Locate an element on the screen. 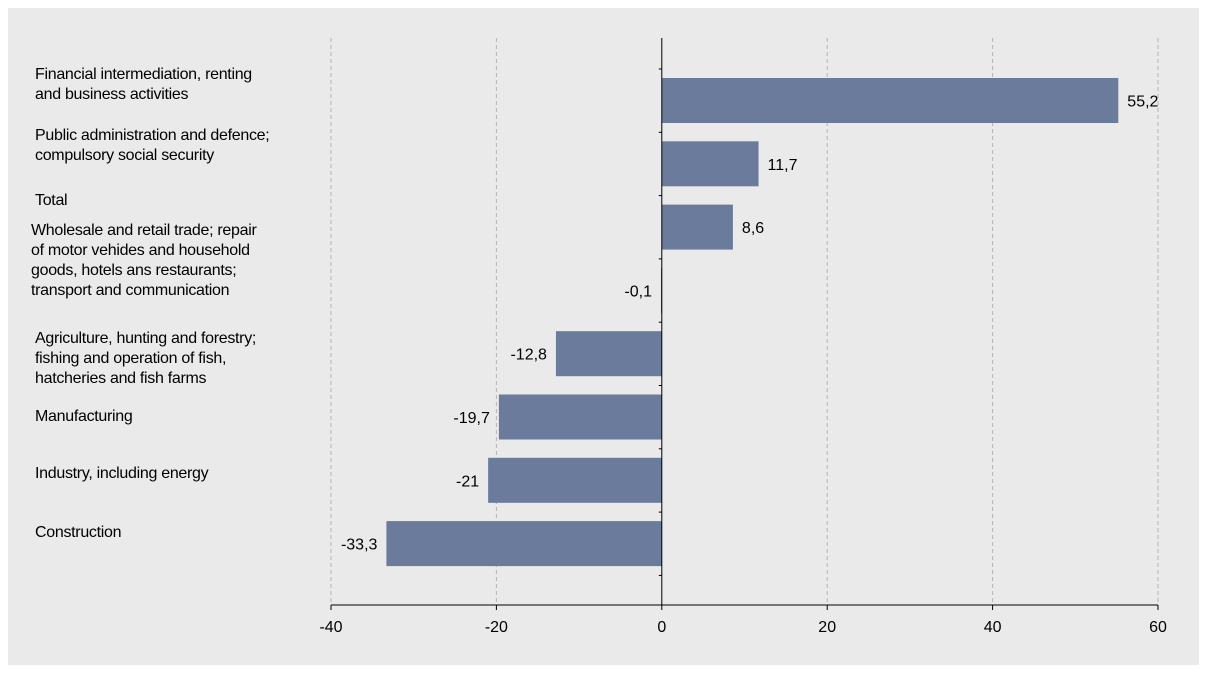 The width and height of the screenshot is (1206, 673). value-label: -21 is located at coordinates (467, 481).